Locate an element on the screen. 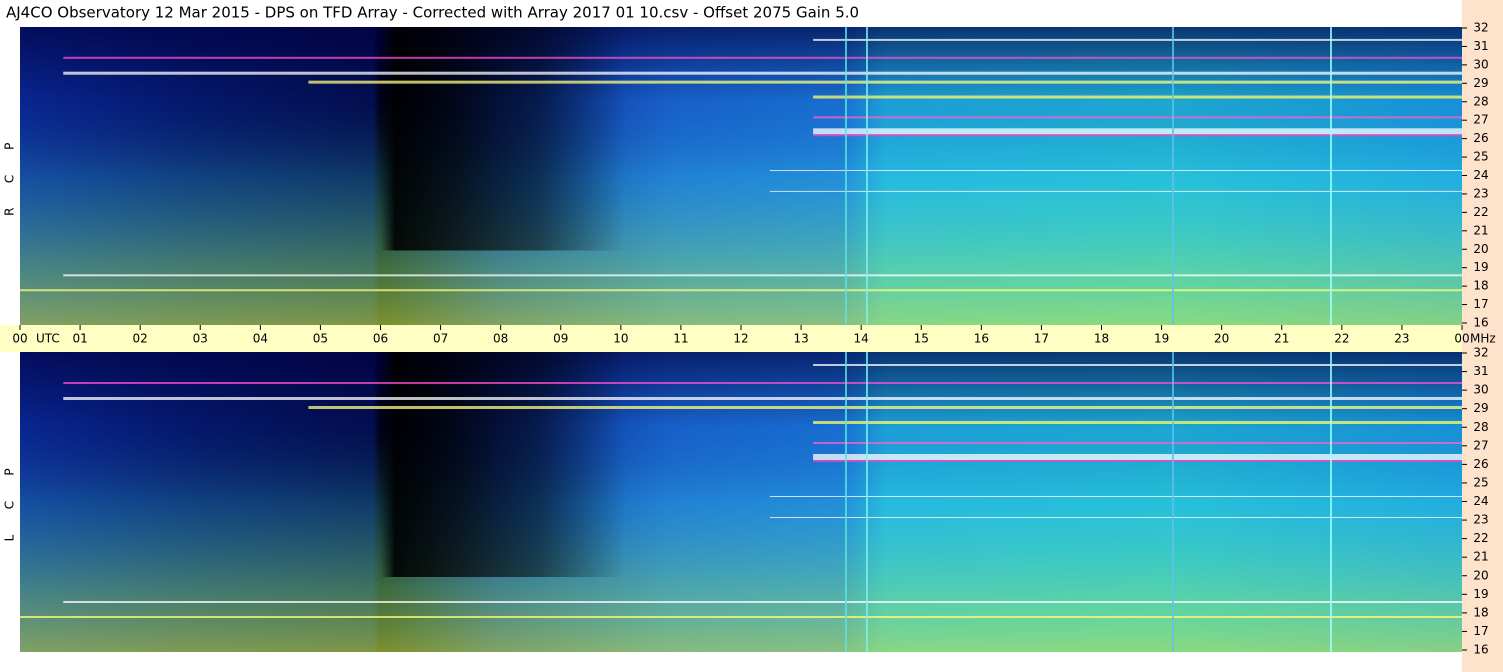 This screenshot has width=1503, height=672. x-tick-label: 08 is located at coordinates (500, 339).